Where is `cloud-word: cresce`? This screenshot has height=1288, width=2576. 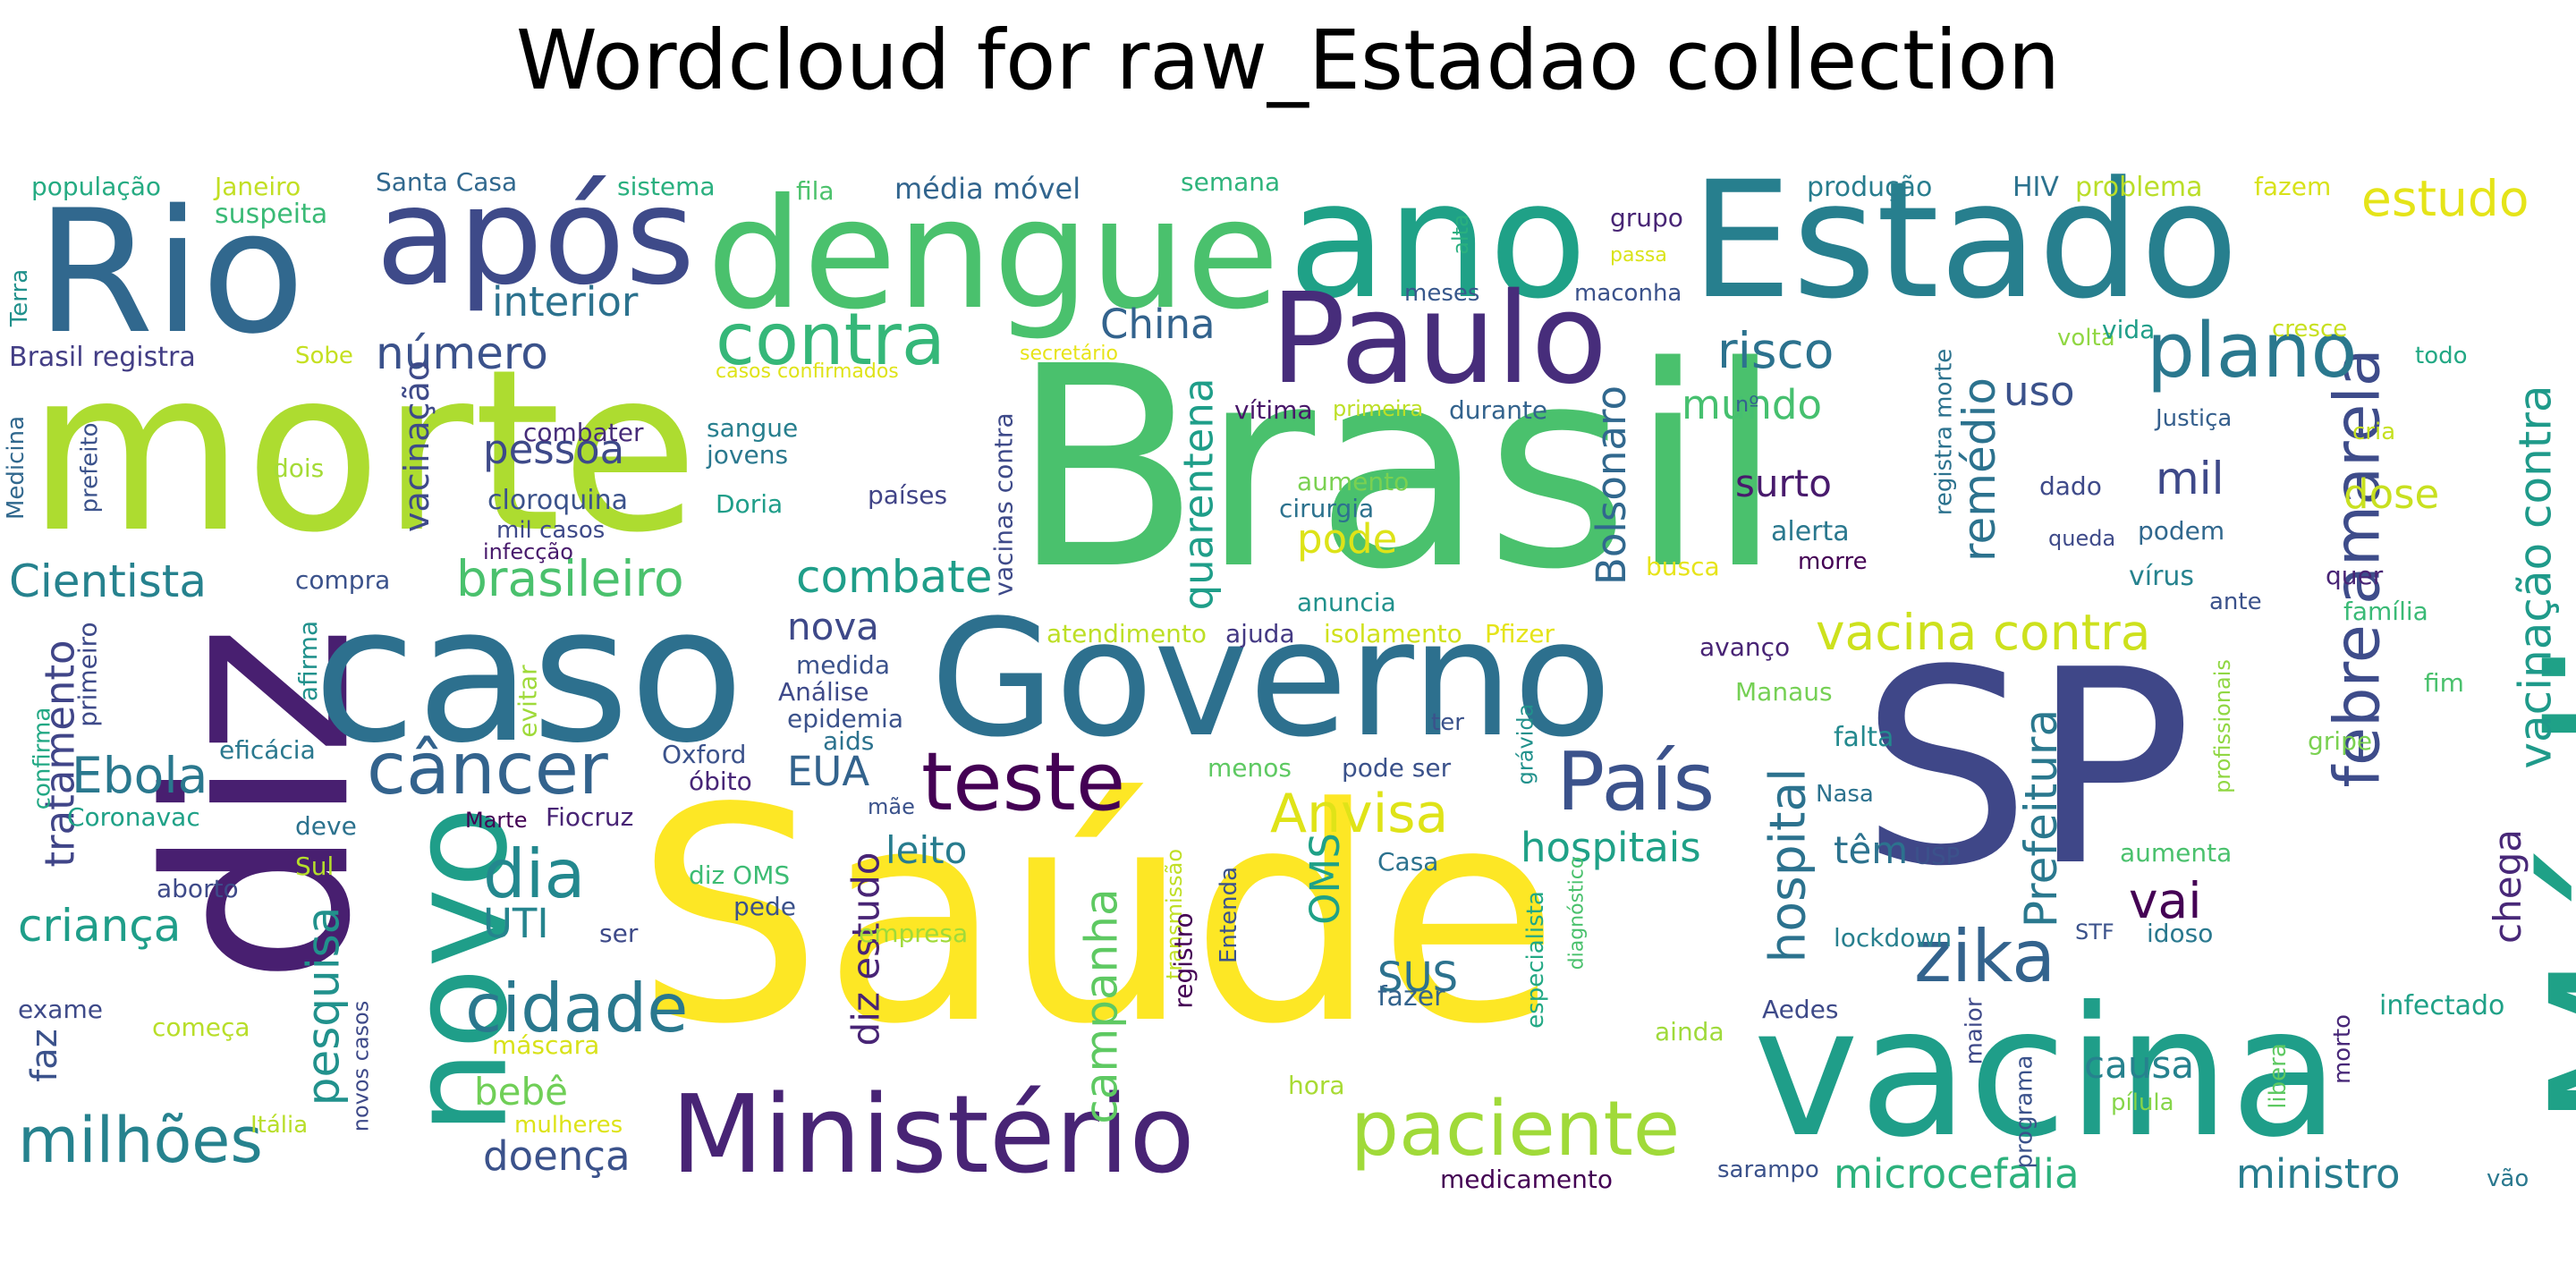
cloud-word: cresce is located at coordinates (2310, 329).